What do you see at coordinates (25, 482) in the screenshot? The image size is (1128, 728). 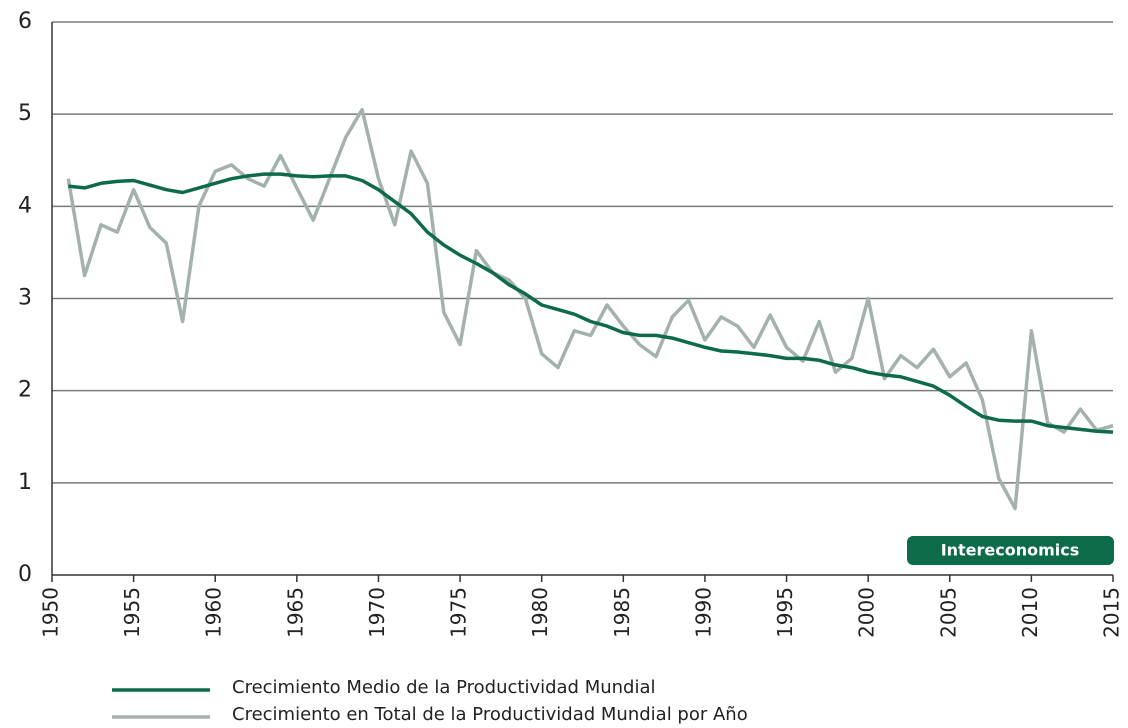 I see `y-tick-label: 1` at bounding box center [25, 482].